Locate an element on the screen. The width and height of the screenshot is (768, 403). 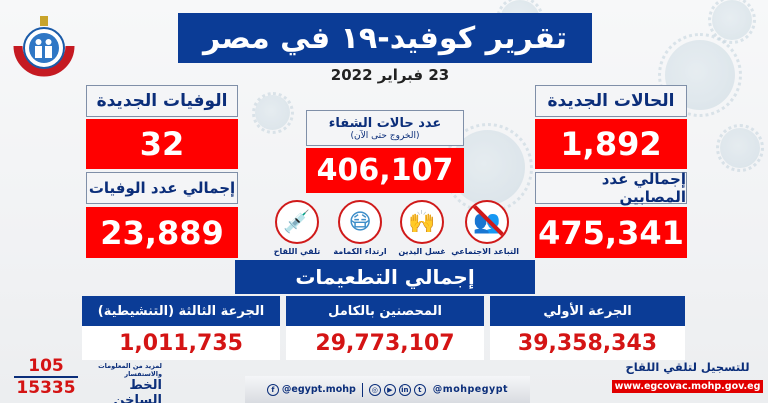
facebook-icon: f is located at coordinates (272, 389).